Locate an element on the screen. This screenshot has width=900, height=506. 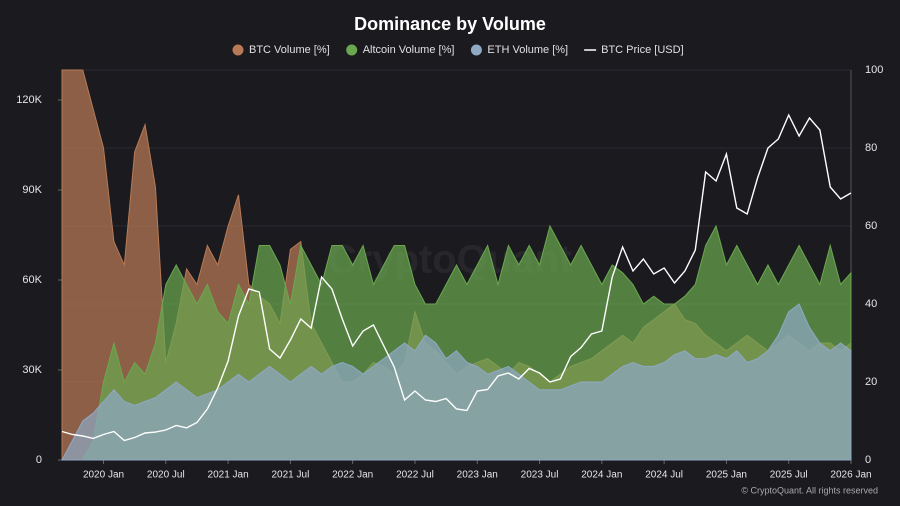
y-tick-label: 30K is located at coordinates (32, 370).